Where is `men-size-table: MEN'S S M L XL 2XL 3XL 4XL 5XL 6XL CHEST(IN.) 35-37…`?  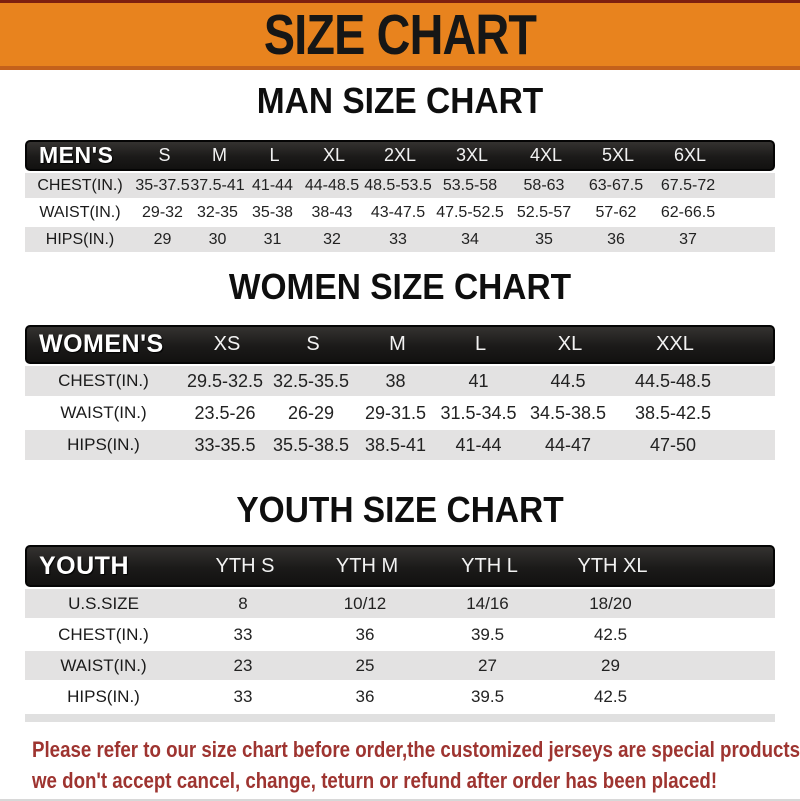
men-size-table: MEN'S S M L XL 2XL 3XL 4XL 5XL 6XL CHEST(IN.) 35-37… is located at coordinates (400, 196).